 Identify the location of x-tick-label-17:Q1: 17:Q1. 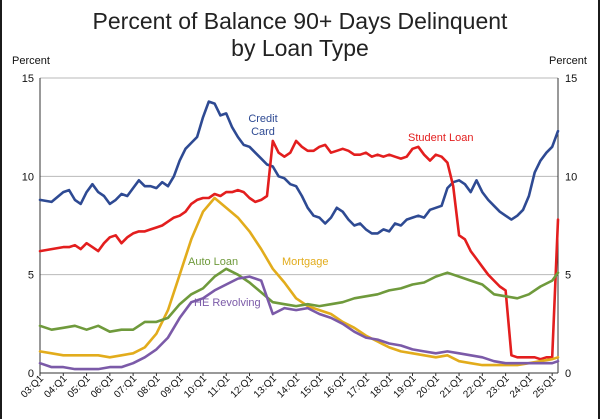
(358, 386).